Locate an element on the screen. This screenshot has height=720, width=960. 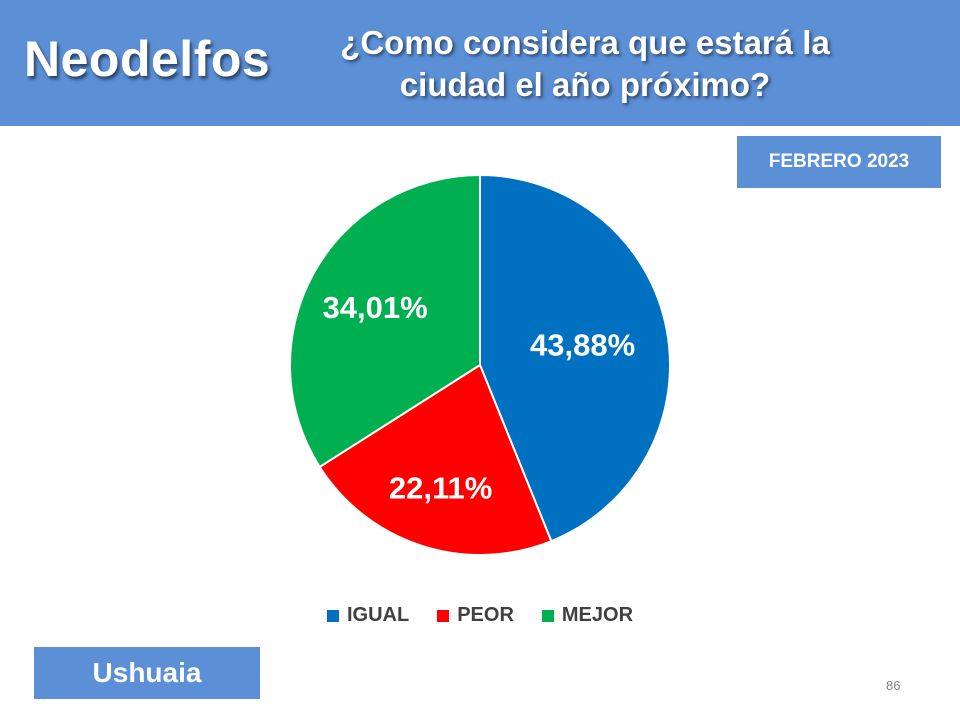
legend-label-peor: PEOR is located at coordinates (485, 615).